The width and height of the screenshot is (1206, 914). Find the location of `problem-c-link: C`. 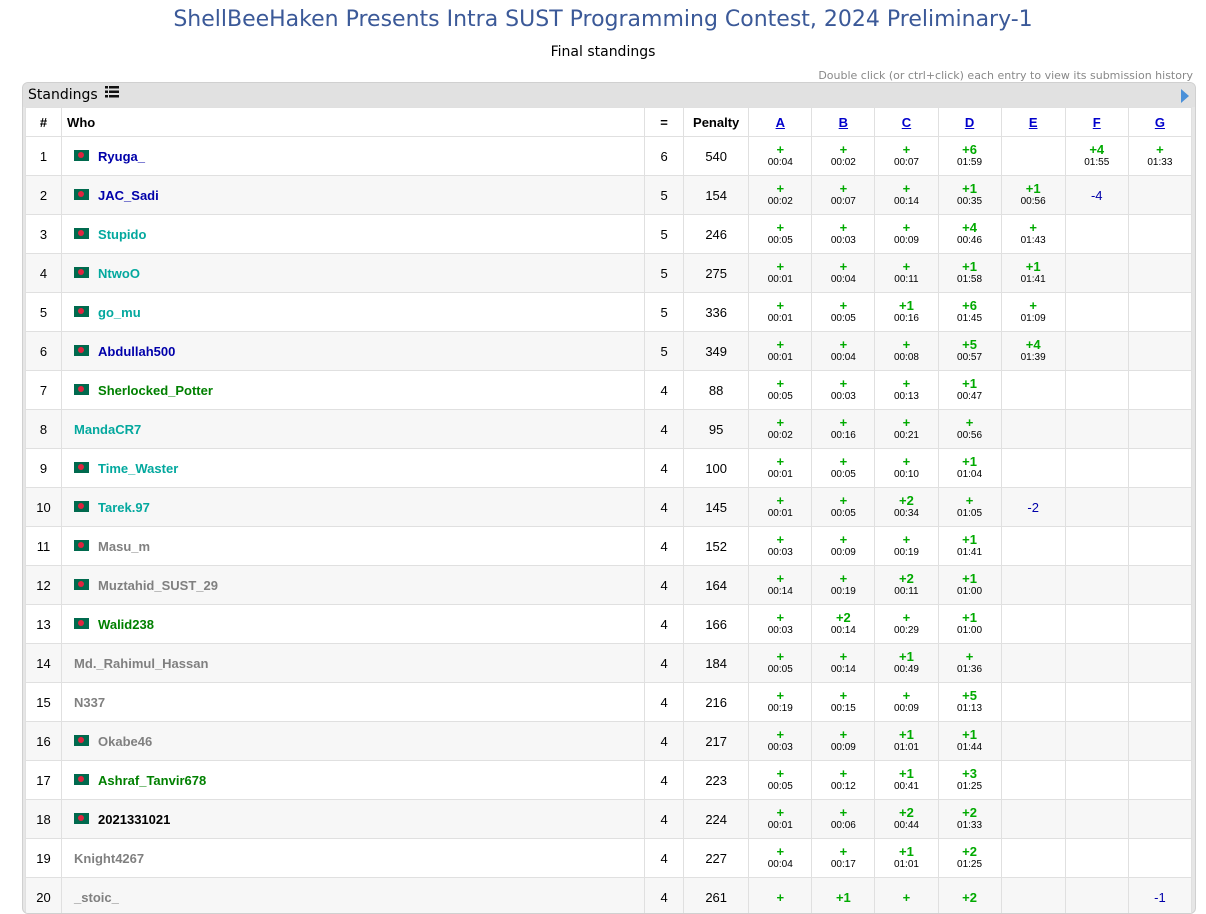

problem-c-link: C is located at coordinates (906, 122).